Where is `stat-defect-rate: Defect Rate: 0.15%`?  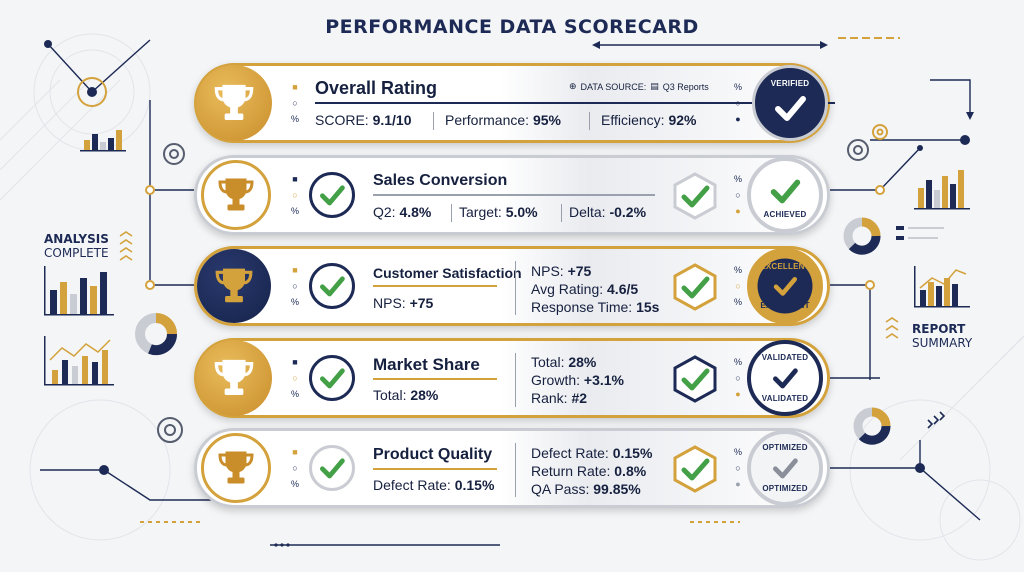 stat-defect-rate: Defect Rate: 0.15% is located at coordinates (433, 485).